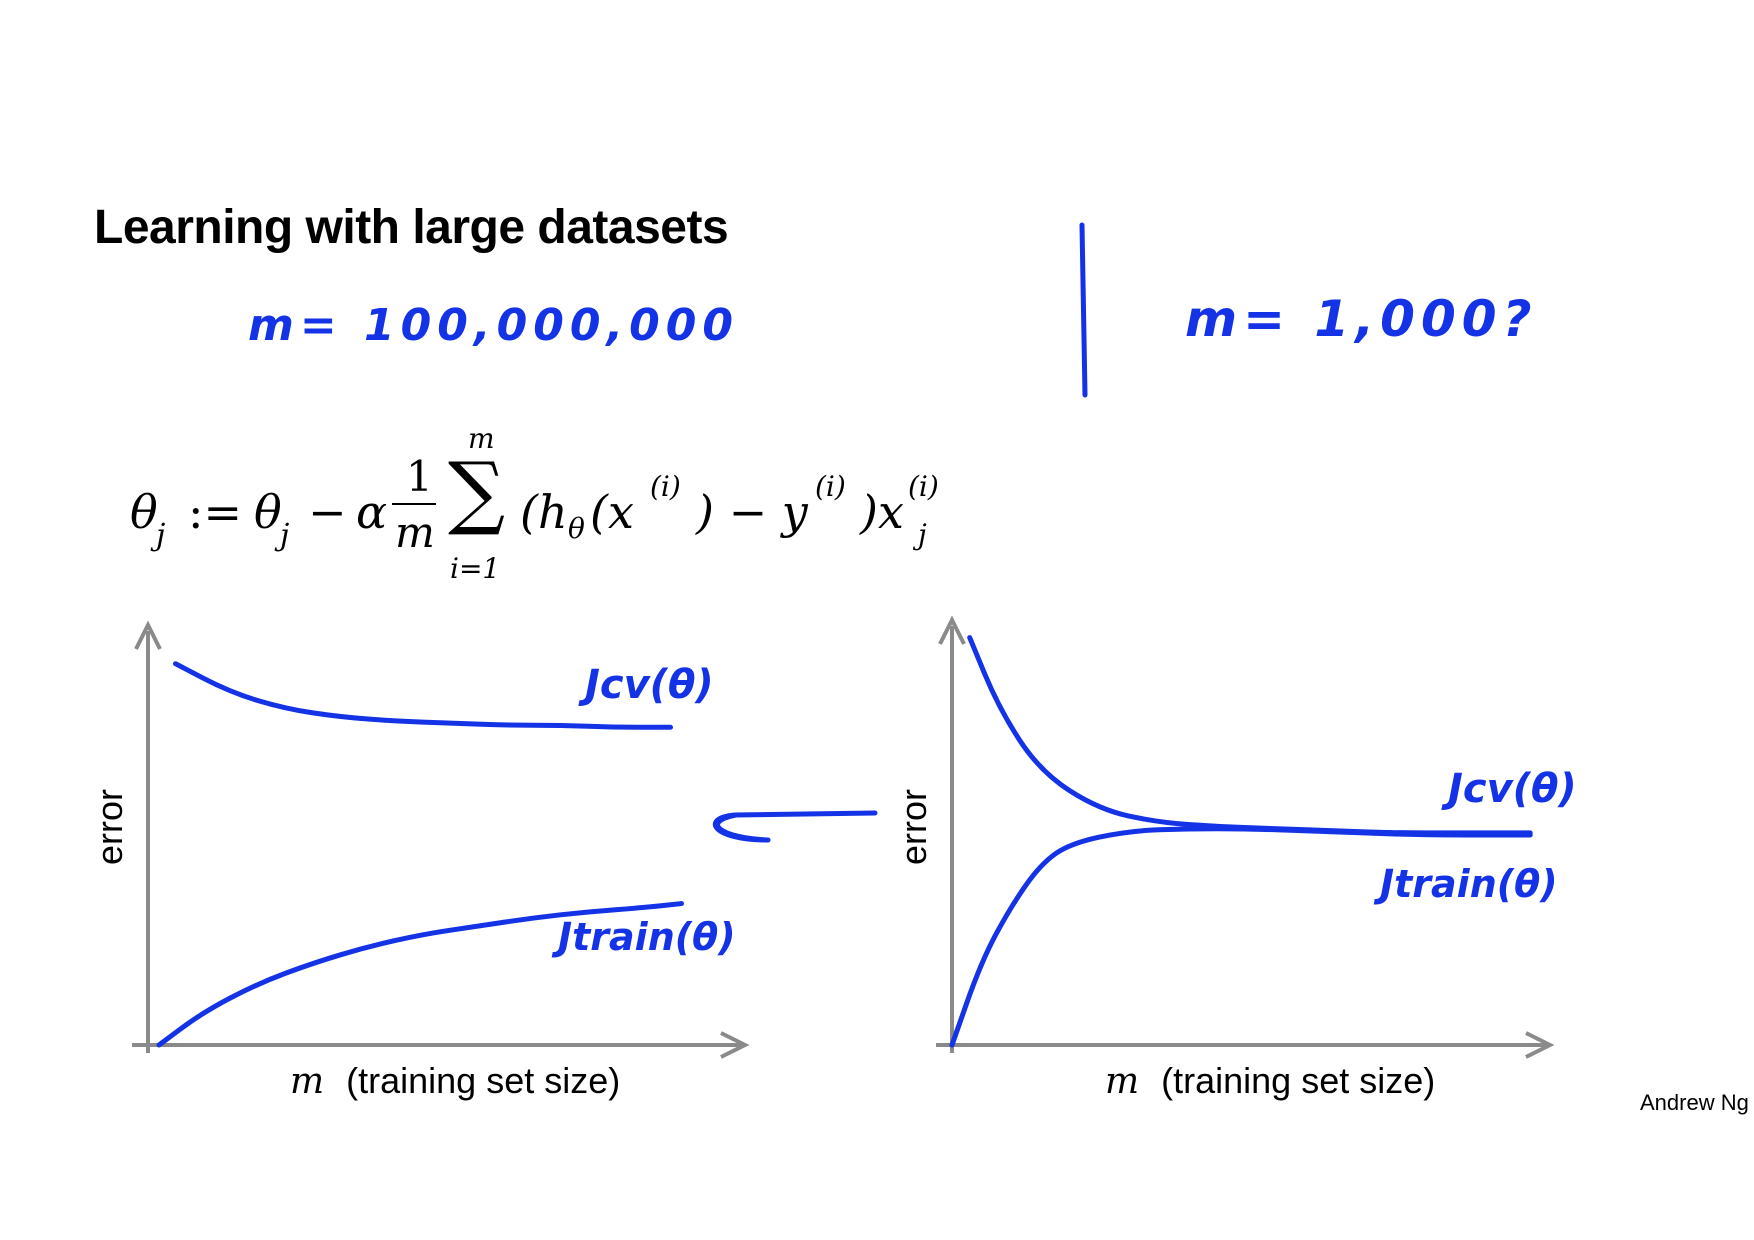  I want to click on author-credit: Andrew Ng, so click(1694, 1102).